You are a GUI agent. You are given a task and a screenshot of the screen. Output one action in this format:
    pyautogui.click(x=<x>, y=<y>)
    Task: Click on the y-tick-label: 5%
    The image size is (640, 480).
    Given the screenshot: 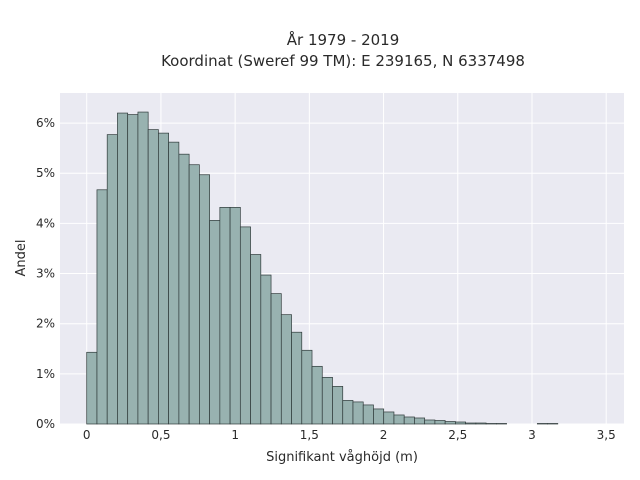 What is the action you would take?
    pyautogui.click(x=45, y=173)
    